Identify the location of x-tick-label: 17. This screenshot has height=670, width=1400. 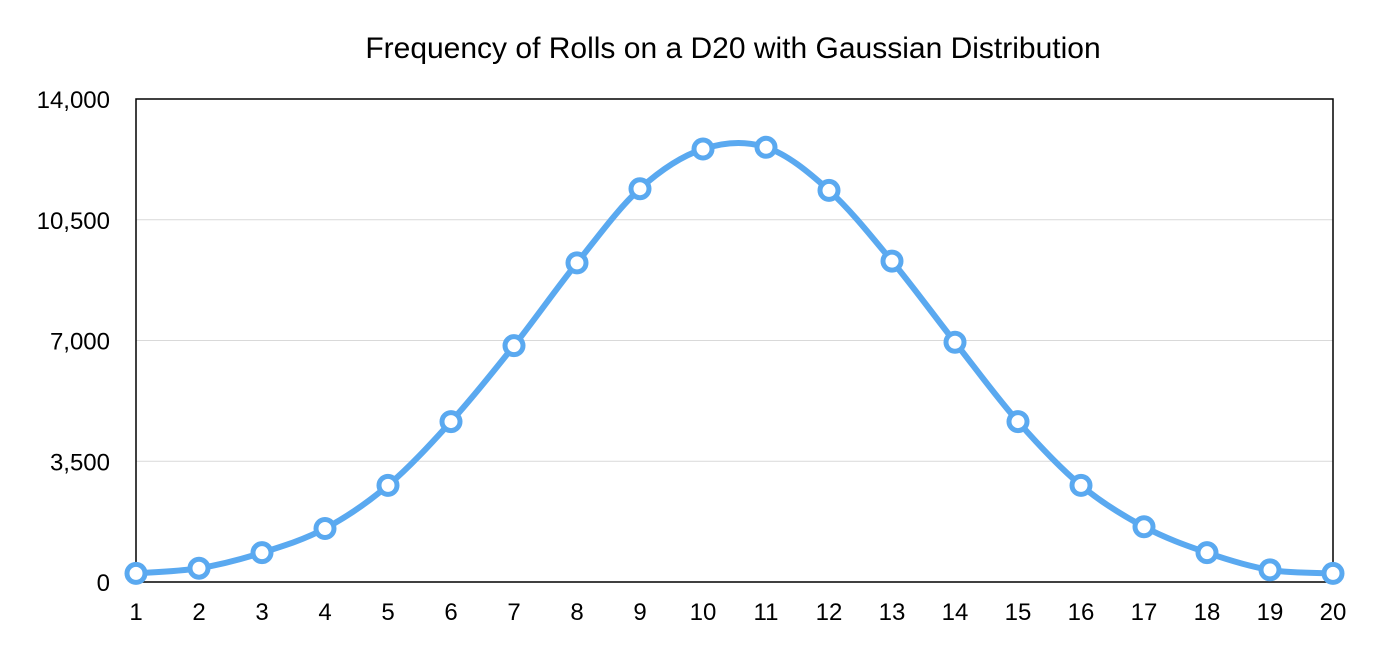
(1144, 612).